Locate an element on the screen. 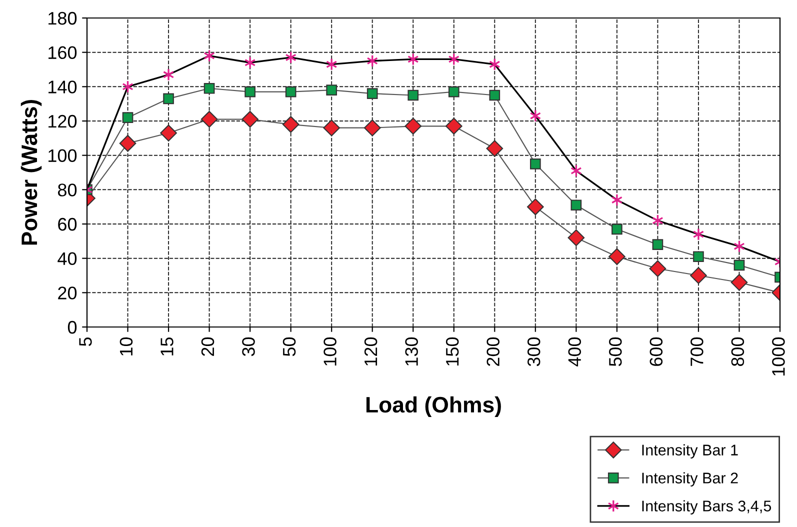 The width and height of the screenshot is (797, 527). x-tick-label: 100 is located at coordinates (330, 351).